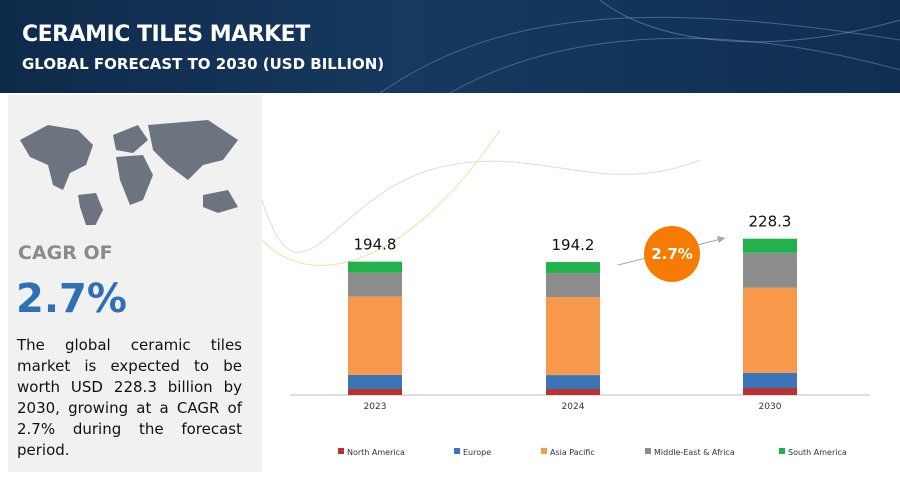 The height and width of the screenshot is (491, 900). I want to click on cagr-value: 2.7%, so click(71, 299).